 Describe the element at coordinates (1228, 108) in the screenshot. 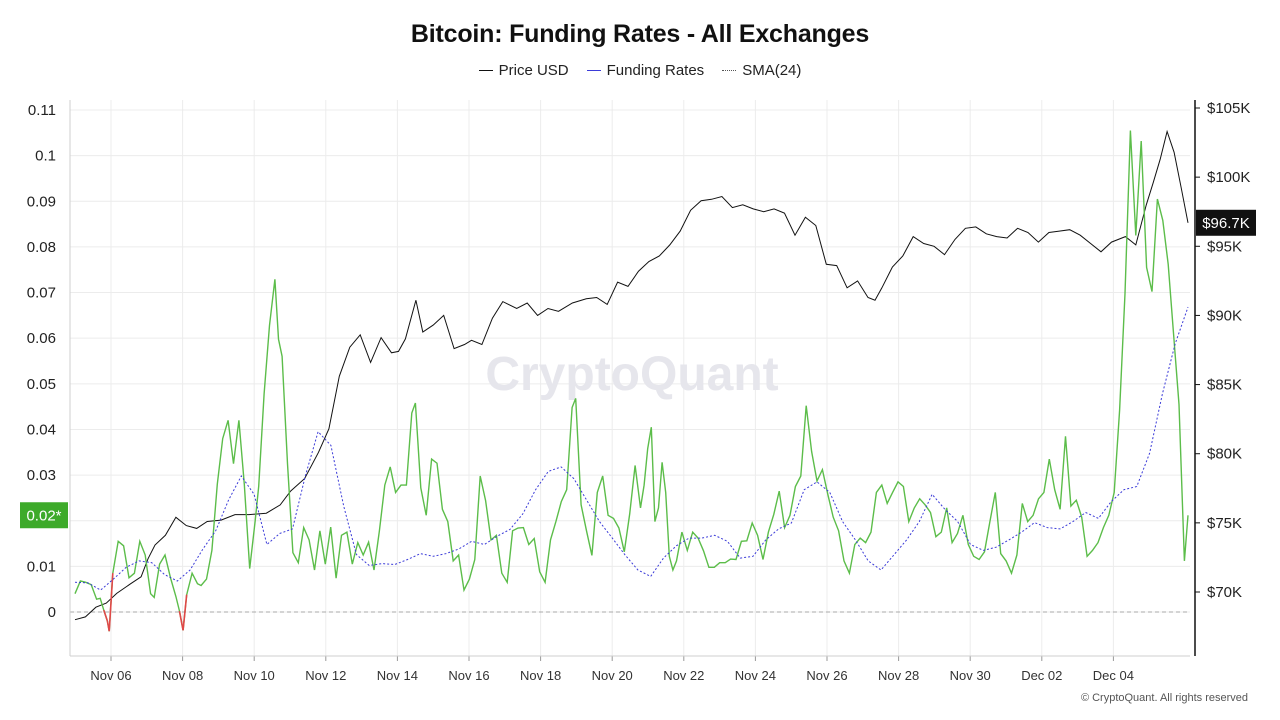

I see `y-right-tick-label: $105K` at that location.